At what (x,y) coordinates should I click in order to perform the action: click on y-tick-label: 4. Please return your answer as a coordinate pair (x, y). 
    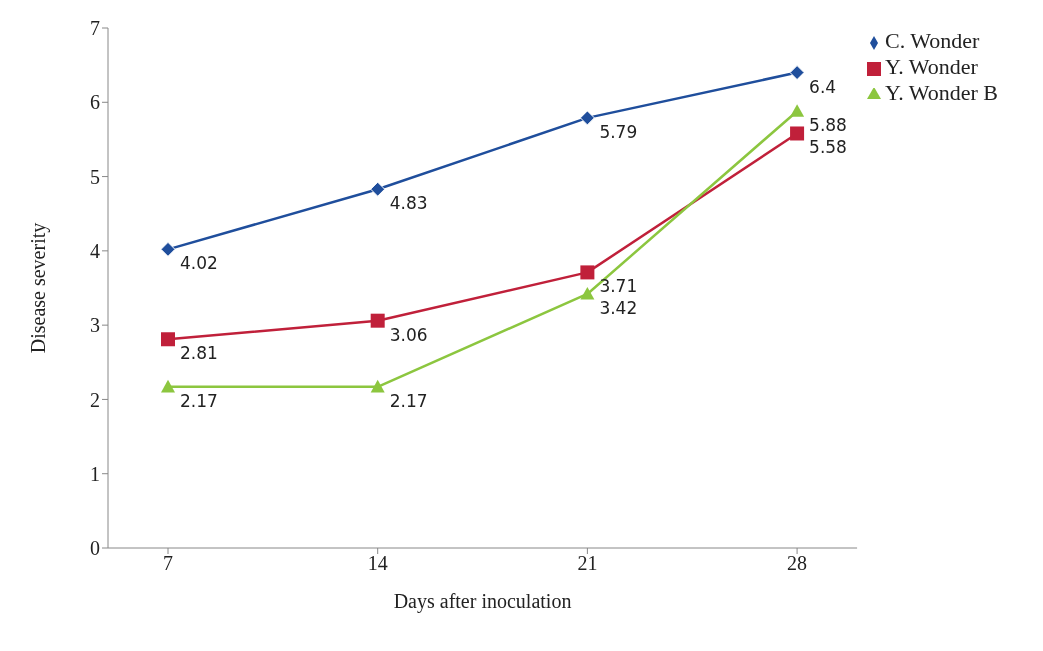
    Looking at the image, I should click on (95, 250).